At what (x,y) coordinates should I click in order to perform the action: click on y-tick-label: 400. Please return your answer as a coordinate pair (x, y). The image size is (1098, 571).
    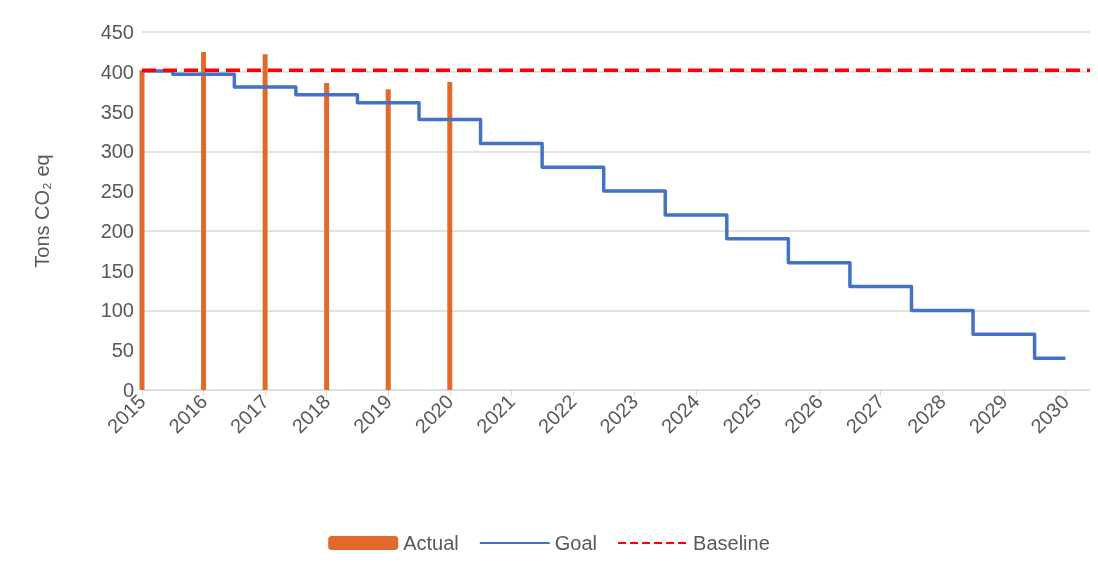
    Looking at the image, I should click on (117, 71).